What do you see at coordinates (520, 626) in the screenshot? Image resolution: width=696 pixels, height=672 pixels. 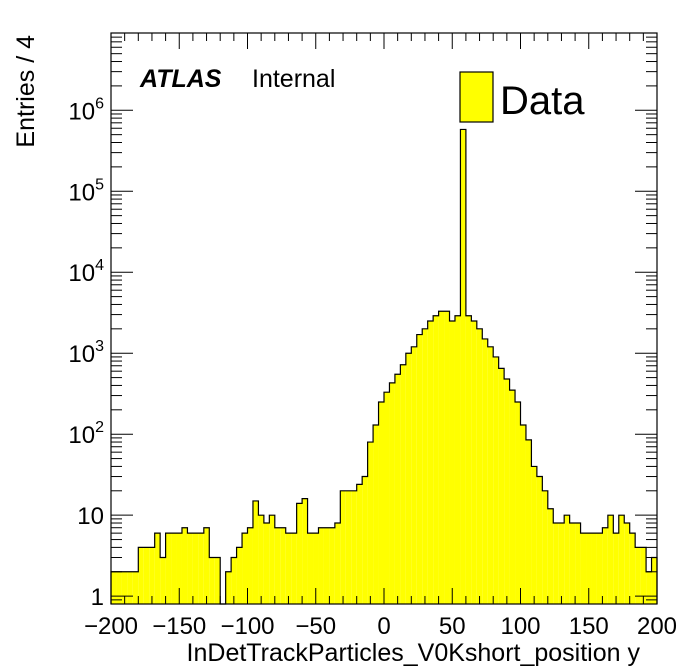 I see `x-tick-label: 100` at bounding box center [520, 626].